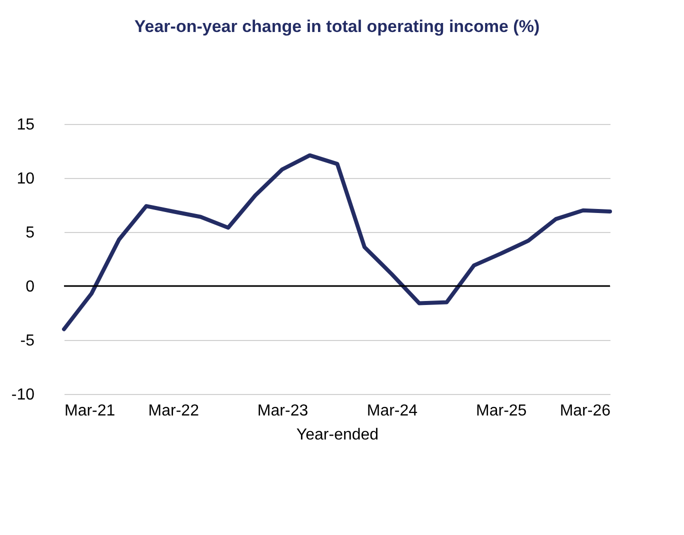  What do you see at coordinates (501, 411) in the screenshot?
I see `x-tick-label: Mar-25` at bounding box center [501, 411].